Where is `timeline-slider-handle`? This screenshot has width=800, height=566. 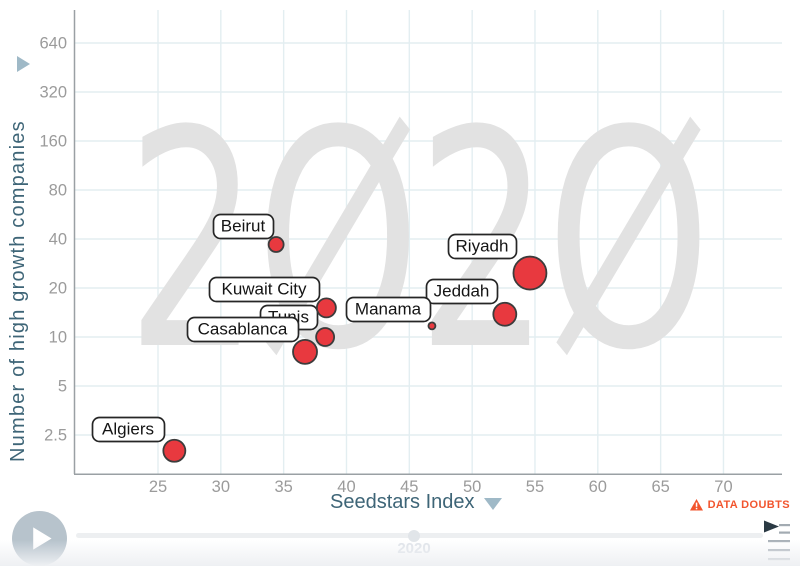 timeline-slider-handle is located at coordinates (414, 536).